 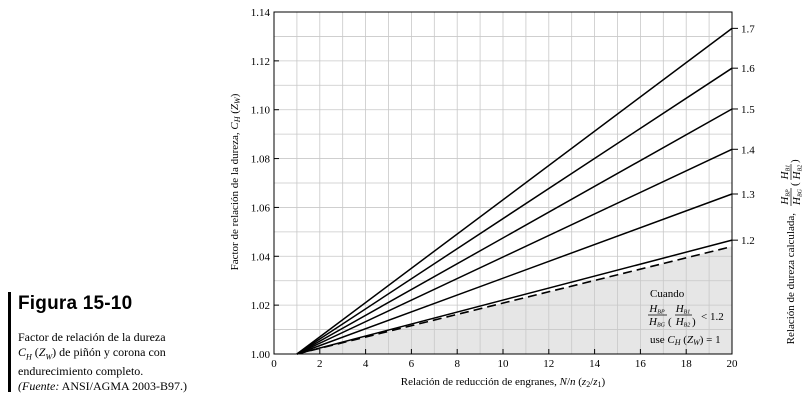 I want to click on x-tick-label: 20, so click(x=733, y=364).